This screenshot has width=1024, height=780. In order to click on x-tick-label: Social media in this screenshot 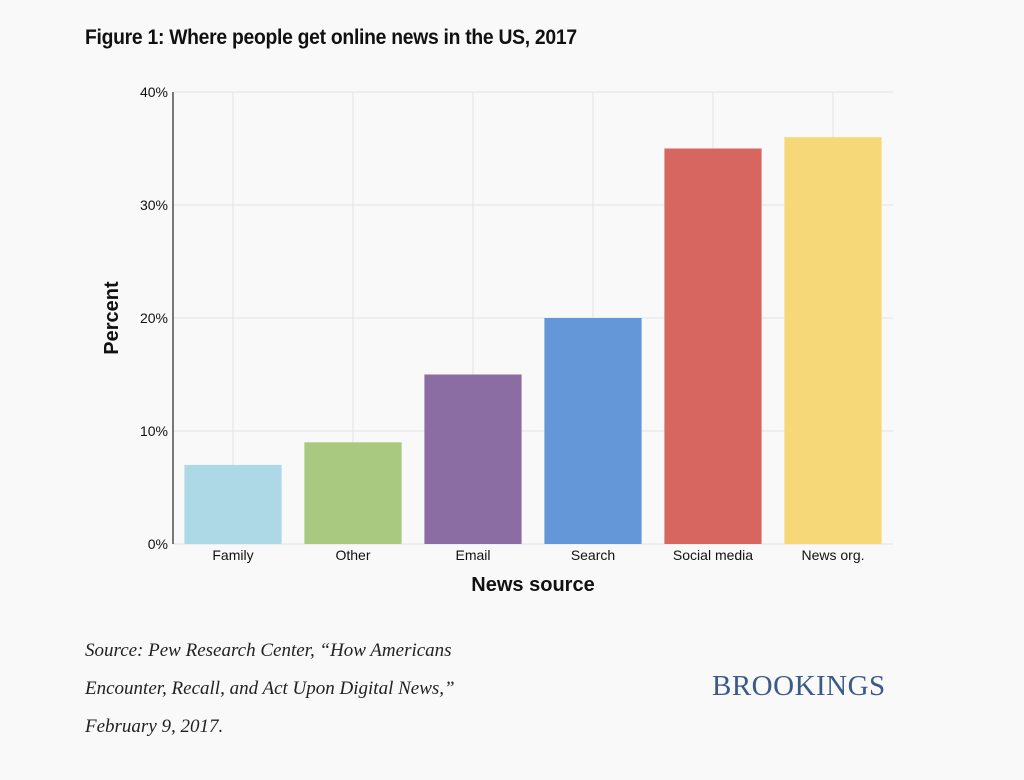, I will do `click(713, 555)`.